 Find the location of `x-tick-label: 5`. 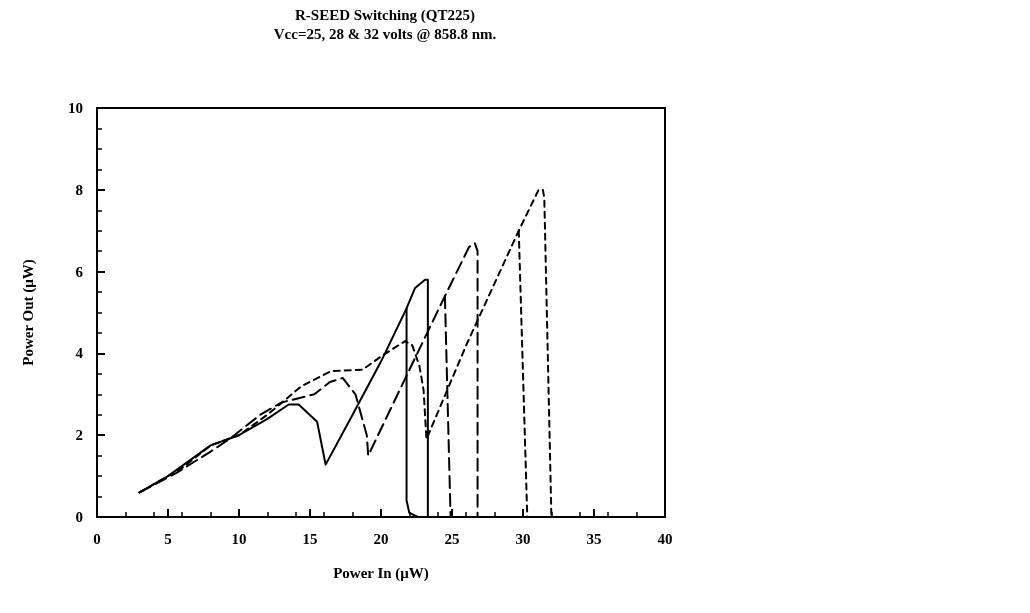

x-tick-label: 5 is located at coordinates (168, 538).